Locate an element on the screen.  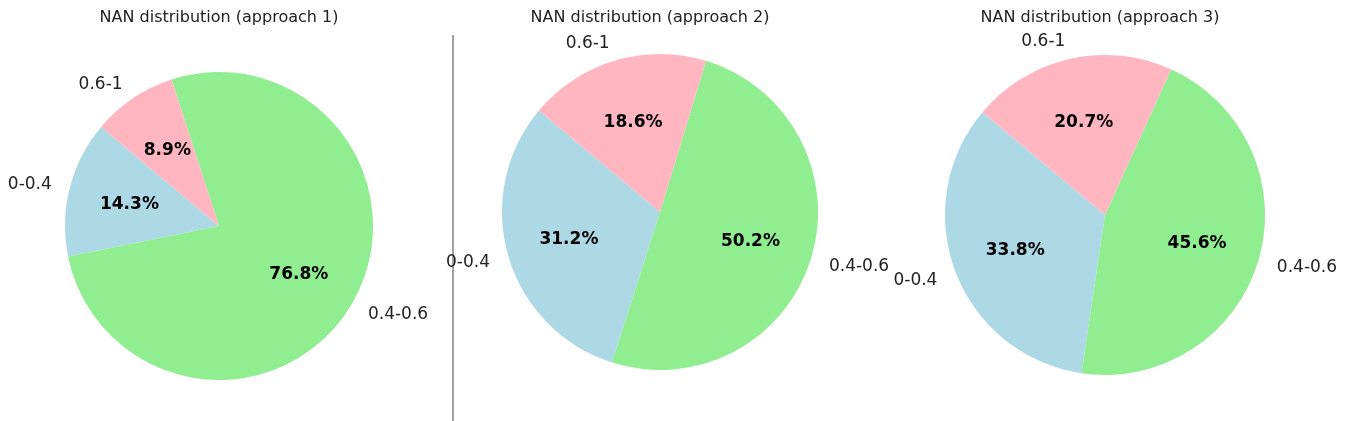
data-label: 50.2% is located at coordinates (750, 240).